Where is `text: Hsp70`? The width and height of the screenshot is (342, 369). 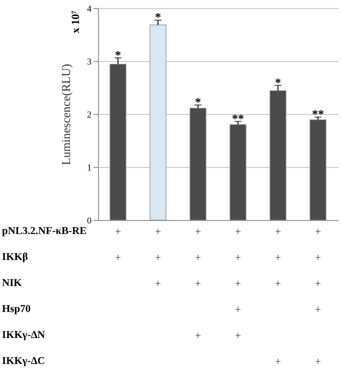
text: Hsp70 is located at coordinates (16, 309).